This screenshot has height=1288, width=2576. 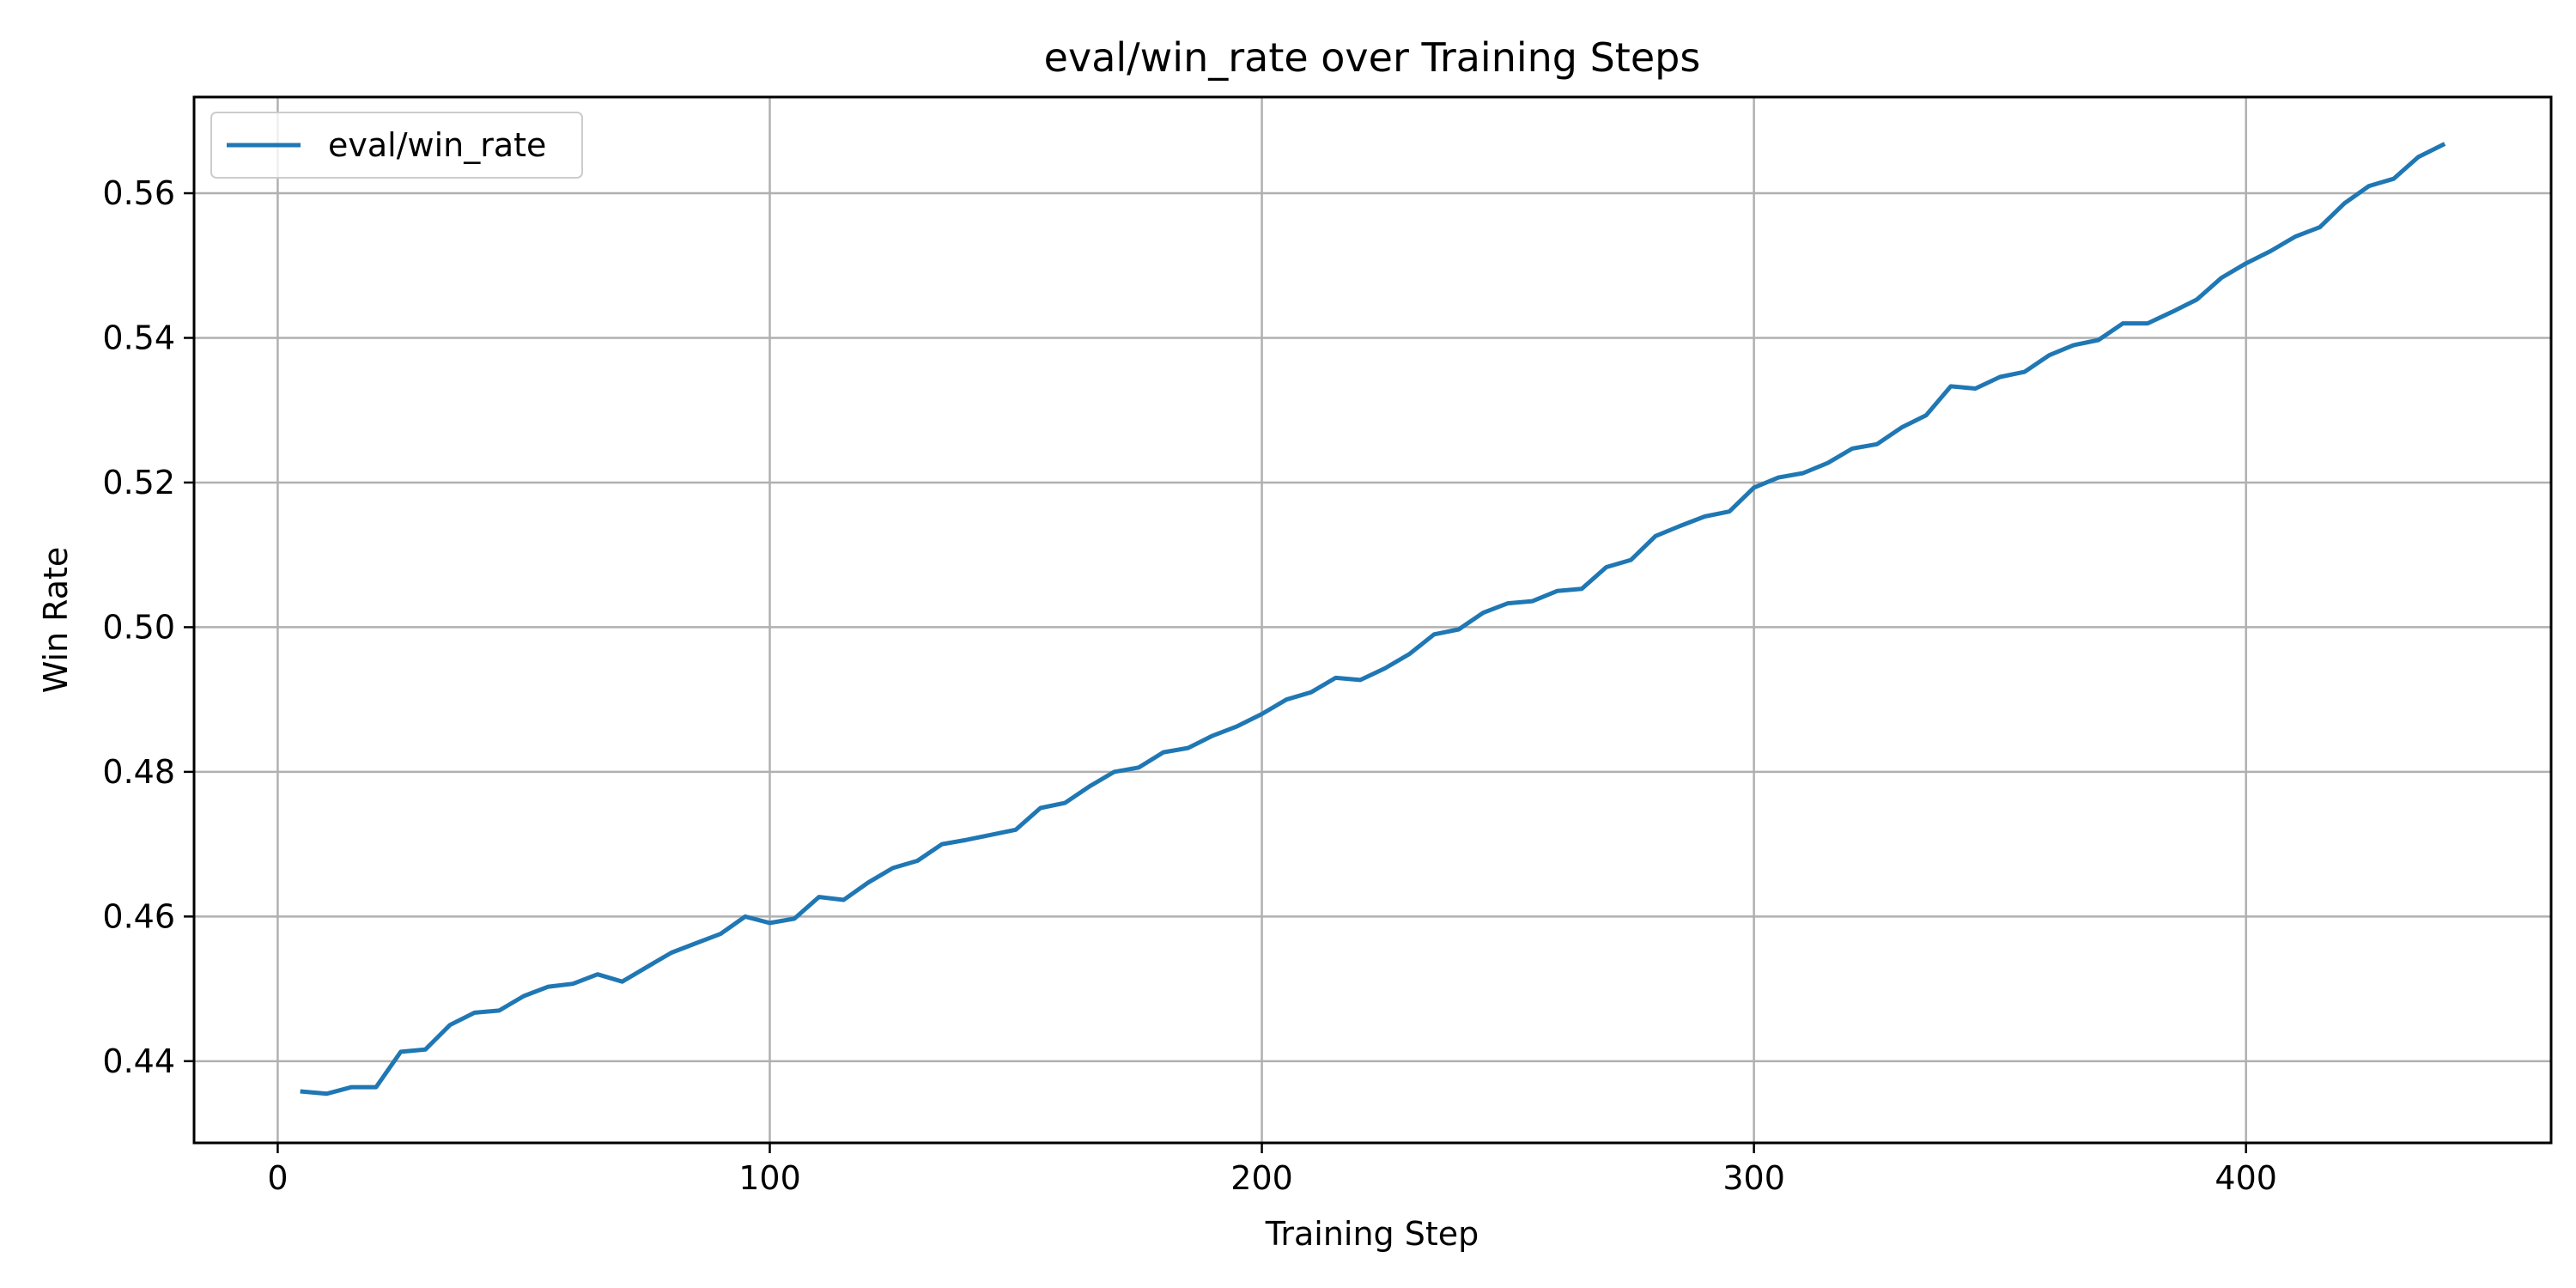 What do you see at coordinates (56, 620) in the screenshot?
I see `y-axis-label: Win Rate` at bounding box center [56, 620].